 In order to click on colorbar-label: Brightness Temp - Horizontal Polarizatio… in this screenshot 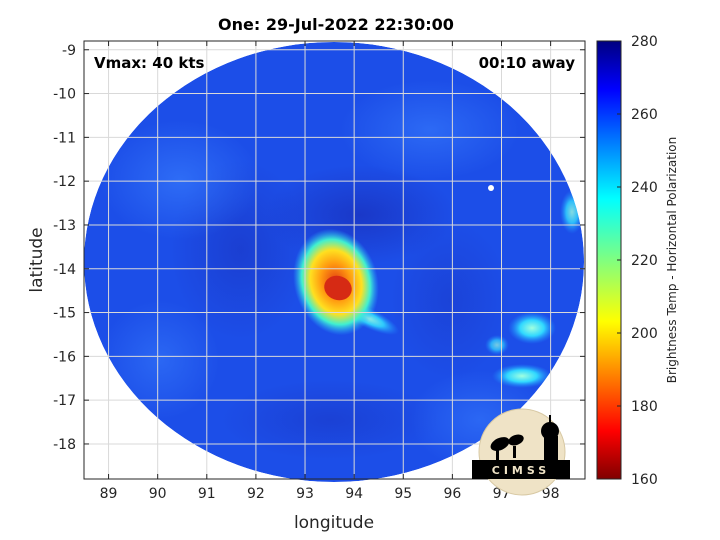, I will do `click(672, 260)`.